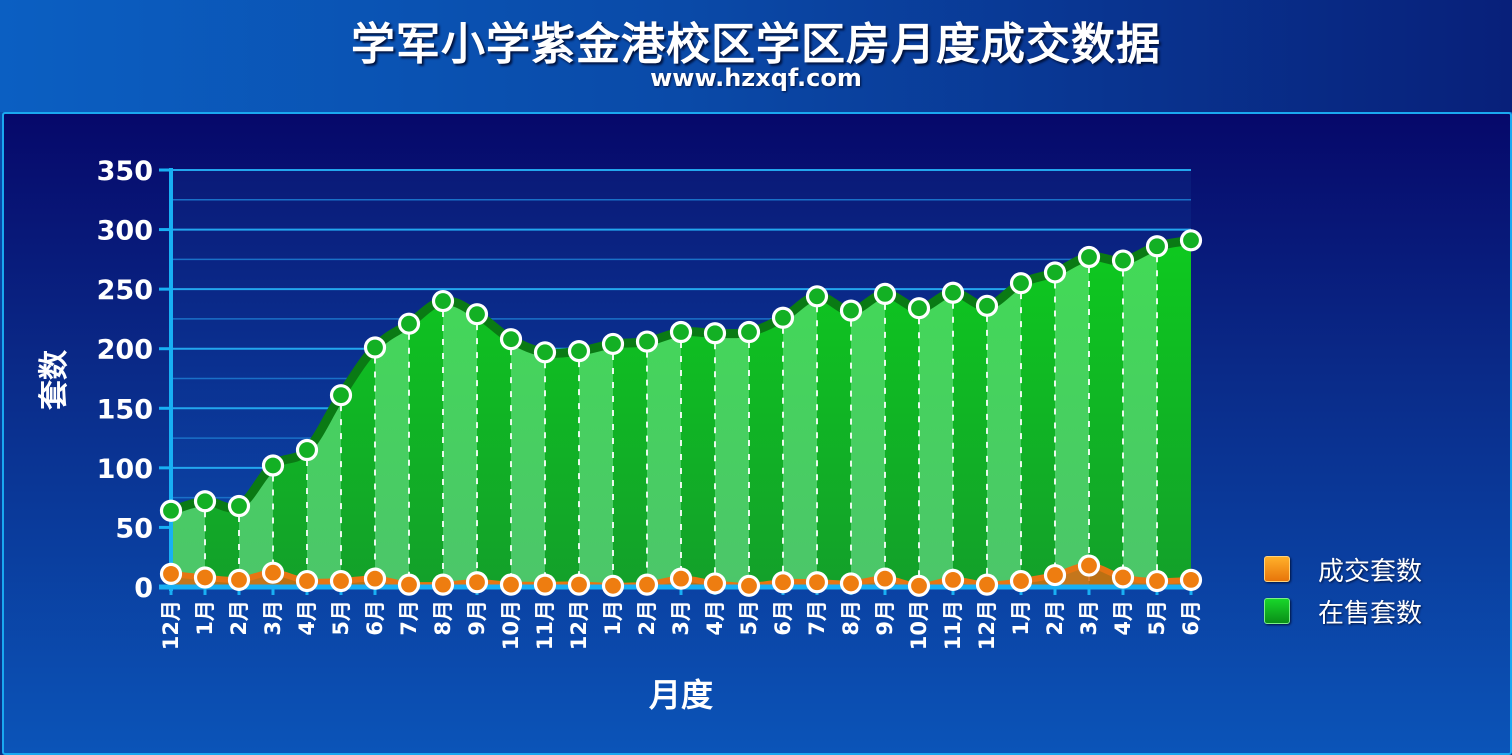  Describe the element at coordinates (681, 695) in the screenshot. I see `x-axis-label: 月度` at that location.